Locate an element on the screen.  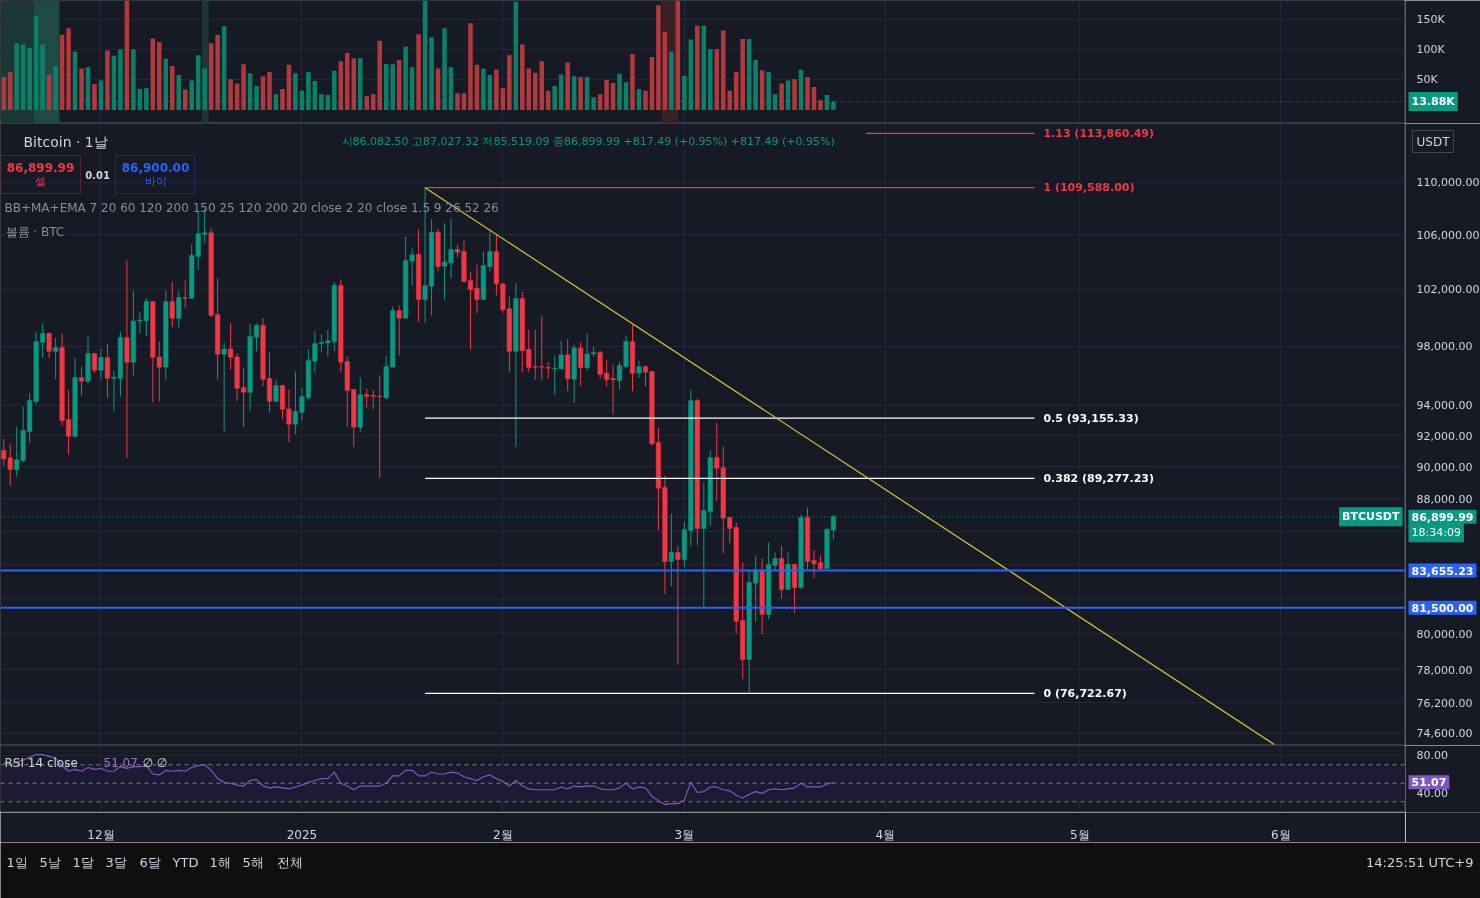
text: 18:34:09 is located at coordinates (1436, 533).